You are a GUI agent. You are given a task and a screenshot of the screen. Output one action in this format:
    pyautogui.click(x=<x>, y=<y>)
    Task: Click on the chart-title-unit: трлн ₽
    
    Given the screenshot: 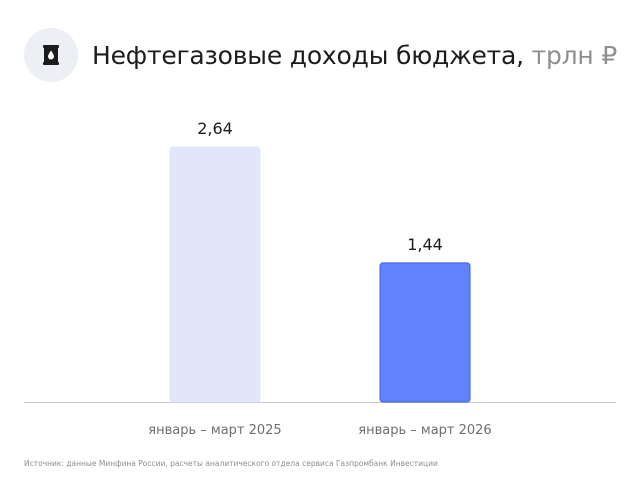 What is the action you would take?
    pyautogui.click(x=570, y=55)
    